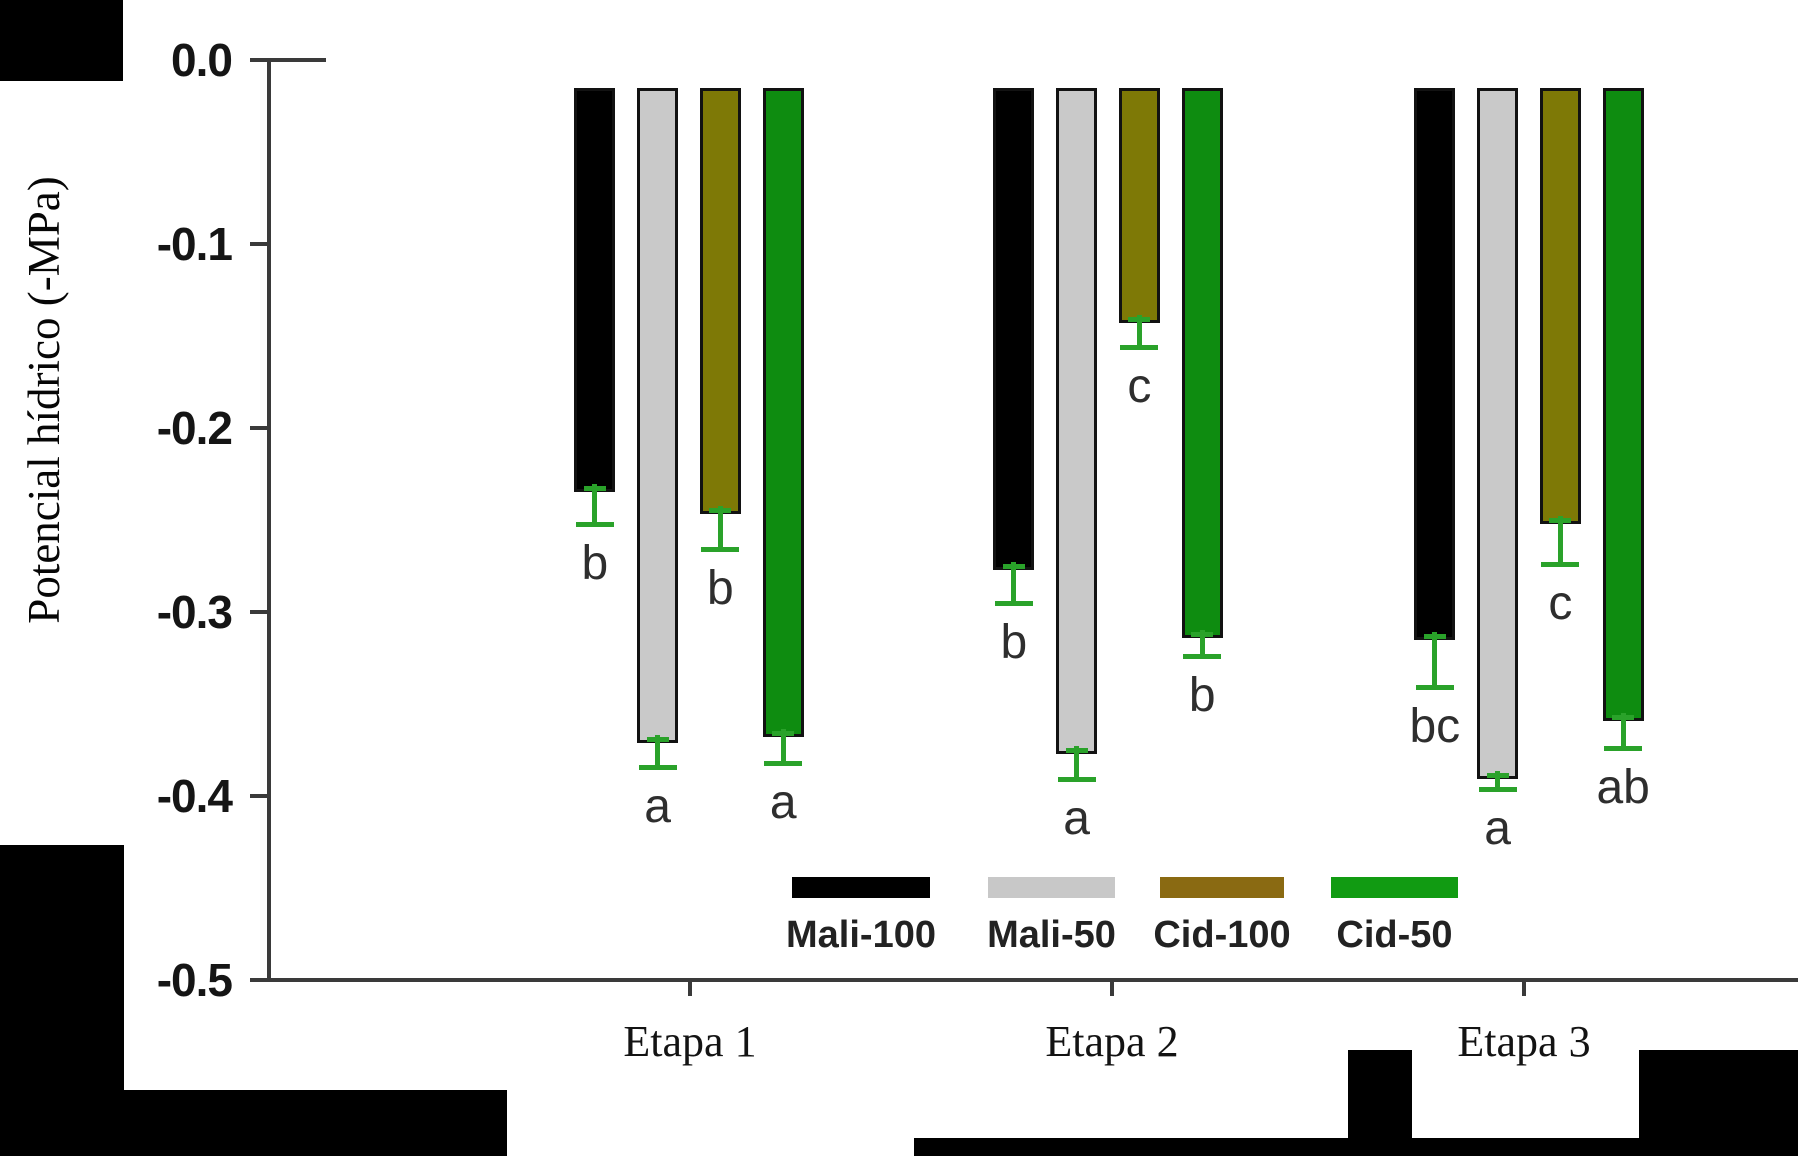 Image resolution: width=1798 pixels, height=1156 pixels. I want to click on y-tick-label: -0.4, so click(194, 796).